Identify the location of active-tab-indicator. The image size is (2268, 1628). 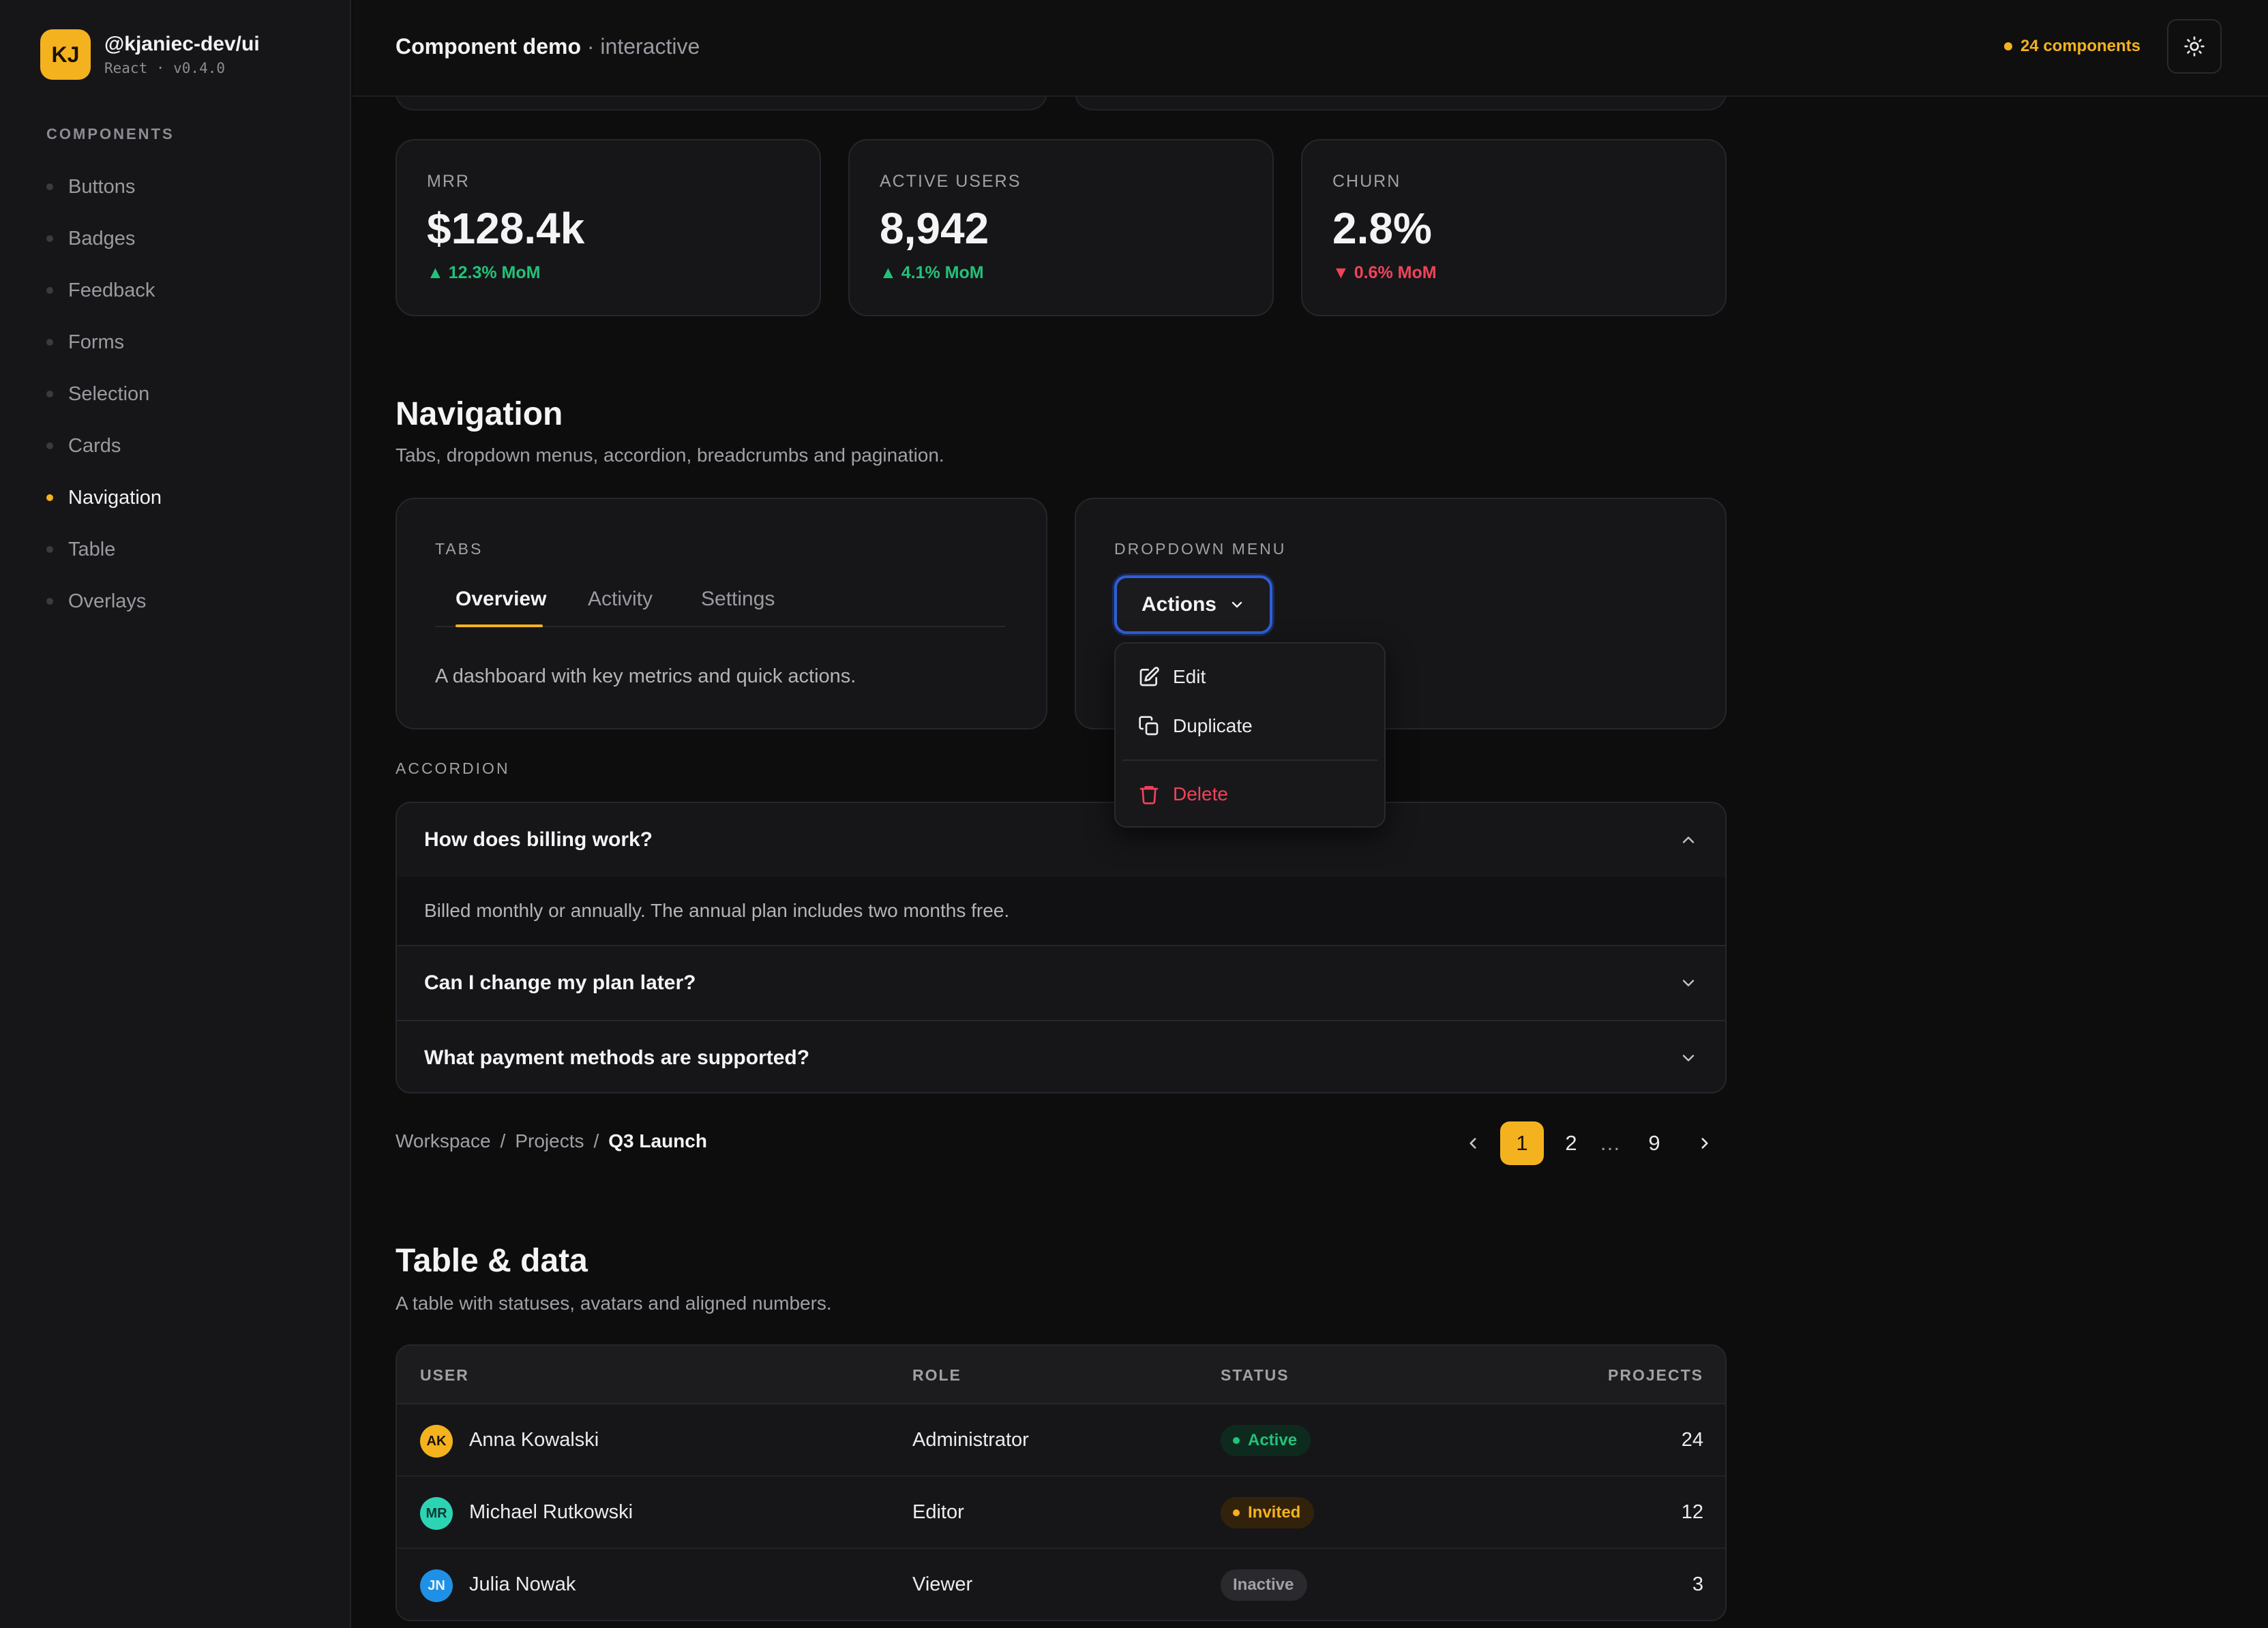
(499, 625).